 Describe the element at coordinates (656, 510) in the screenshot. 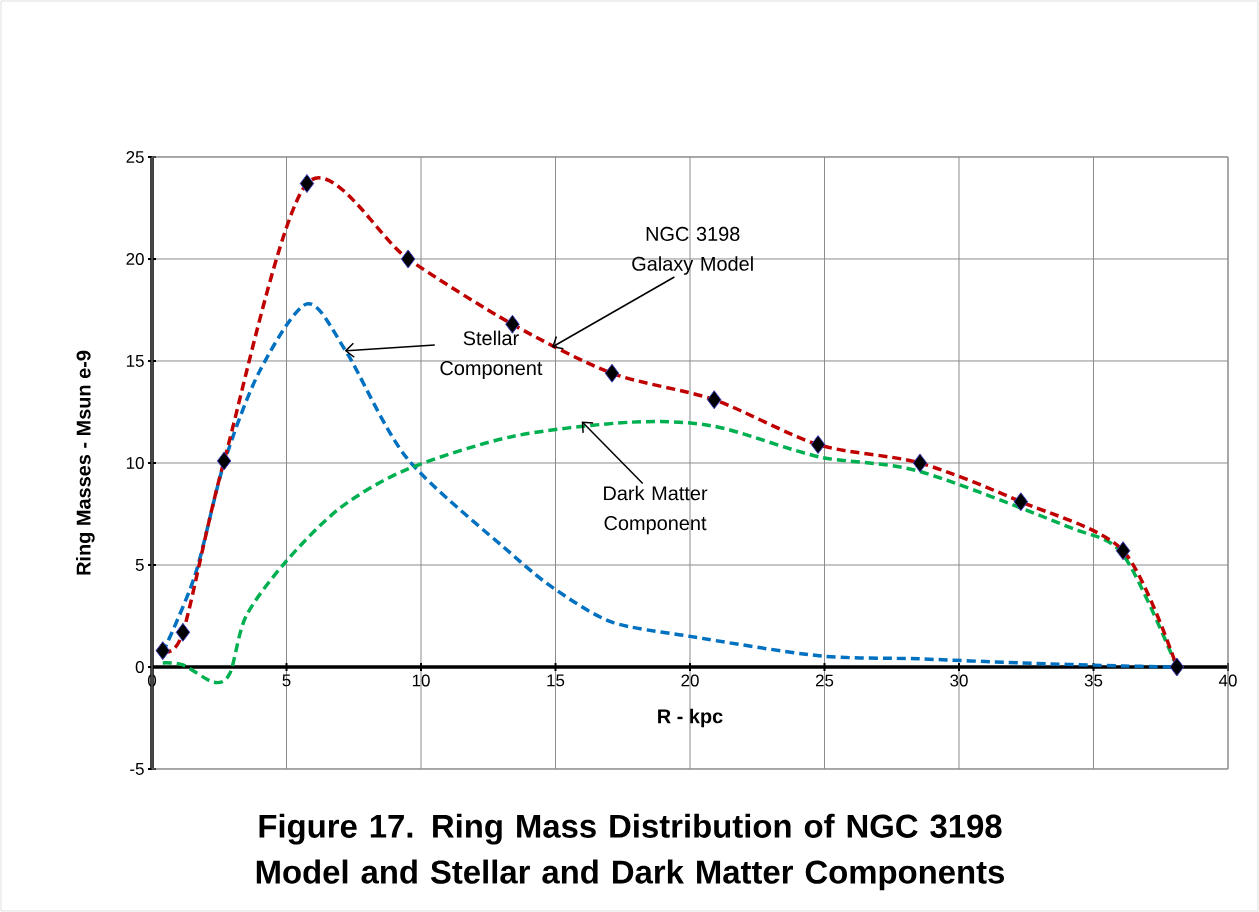

I see `annotation: Dark Matter Component` at that location.